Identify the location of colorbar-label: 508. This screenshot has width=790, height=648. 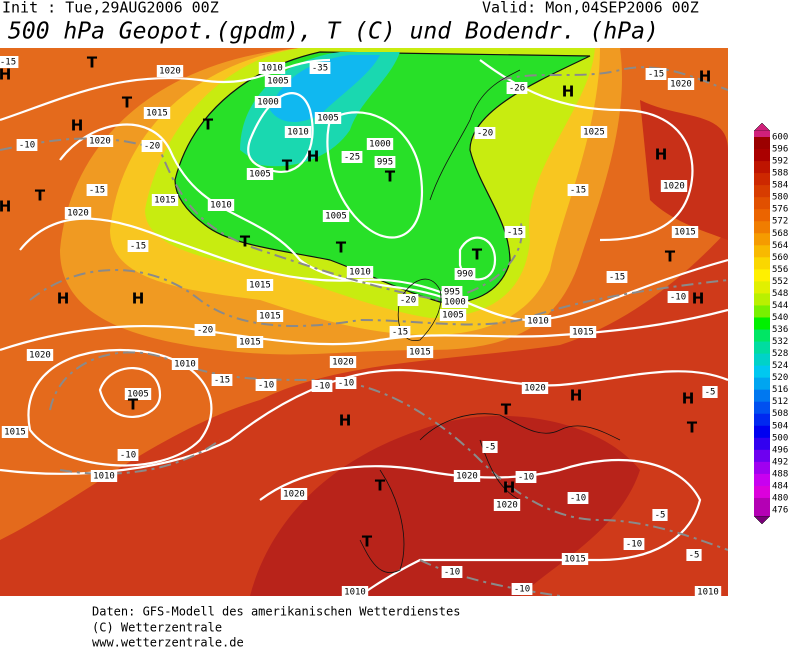
(780, 414).